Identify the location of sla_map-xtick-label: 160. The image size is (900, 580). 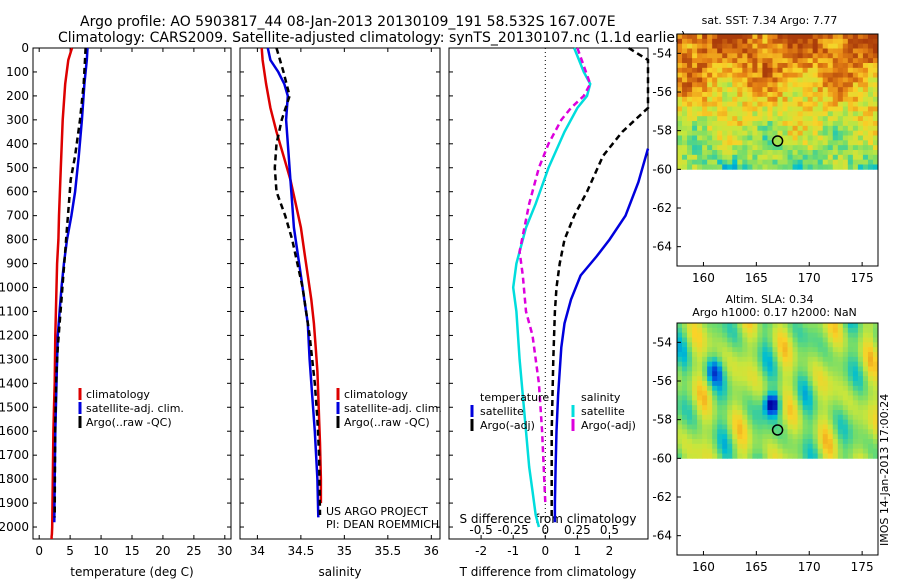
(703, 567).